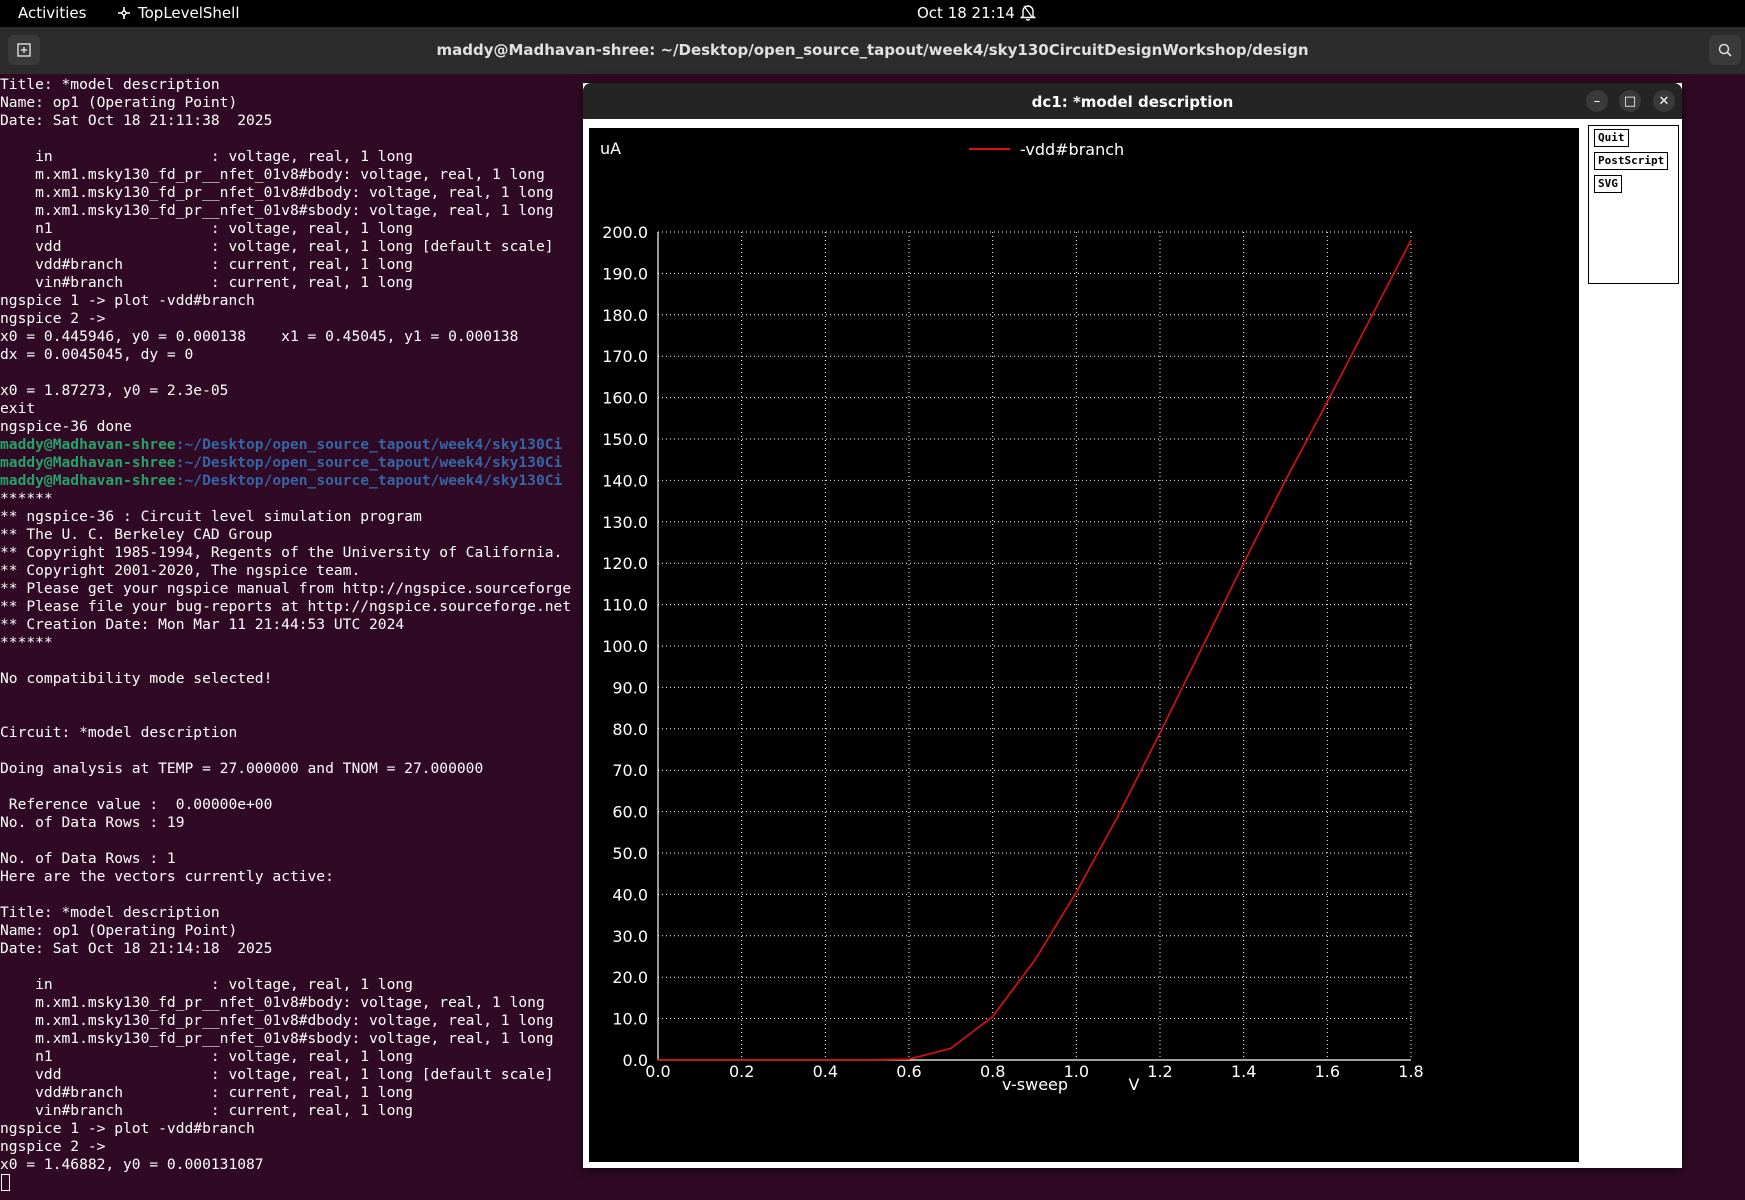  I want to click on terminal-line: Circuit: *model description, so click(119, 732).